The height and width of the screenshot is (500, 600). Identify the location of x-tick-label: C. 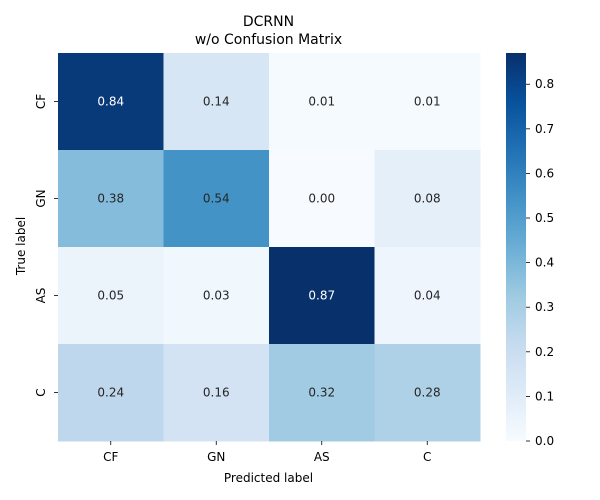
(427, 457).